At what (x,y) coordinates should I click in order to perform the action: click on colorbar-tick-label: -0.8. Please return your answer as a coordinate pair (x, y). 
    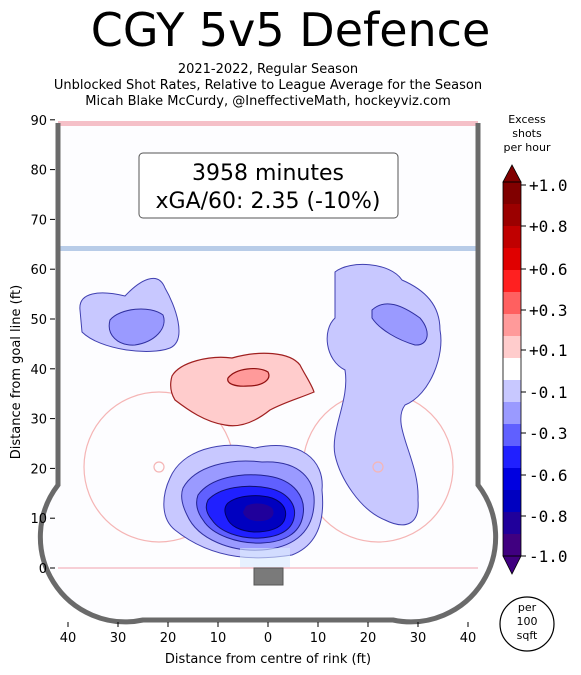
    Looking at the image, I should click on (548, 516).